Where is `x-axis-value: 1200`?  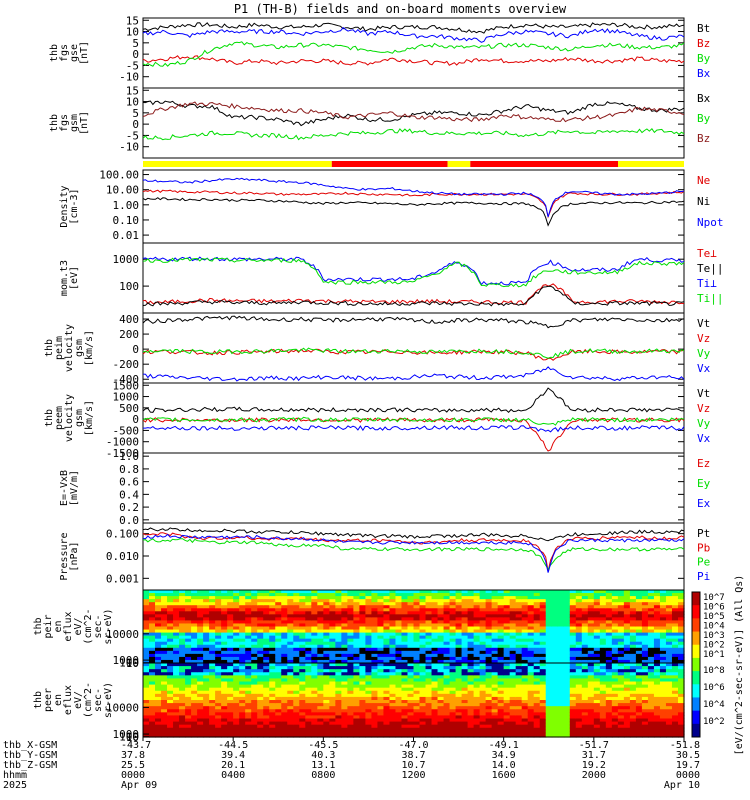
x-axis-value: 1200 is located at coordinates (413, 775).